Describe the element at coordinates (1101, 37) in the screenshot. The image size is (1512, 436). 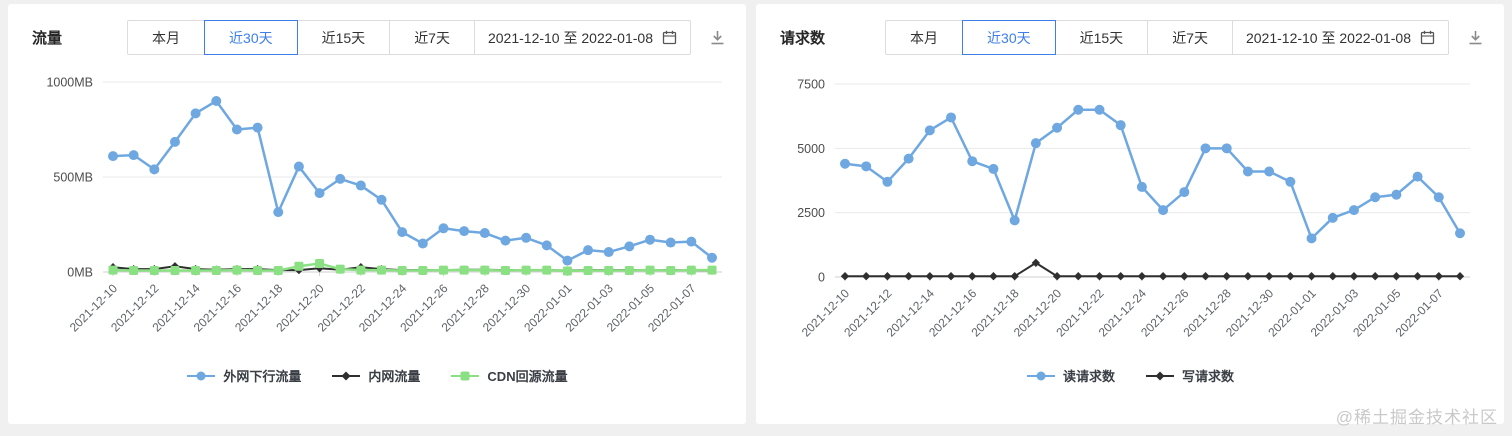
I see `range-button-15d: 近15天` at that location.